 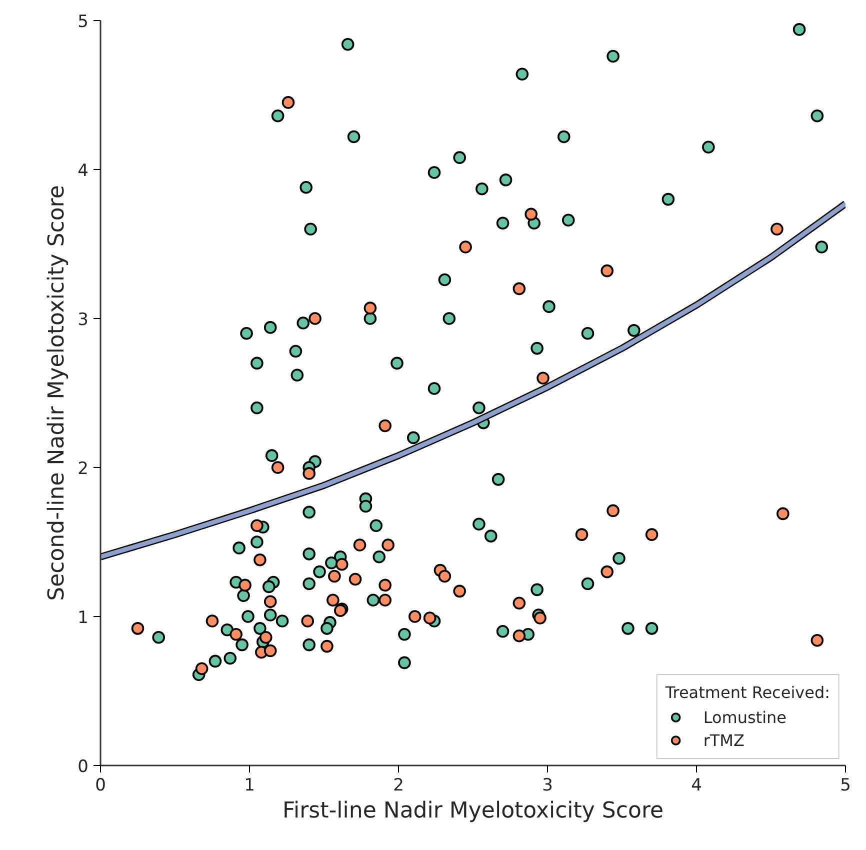 What do you see at coordinates (249, 786) in the screenshot?
I see `x-tick-label: 1` at bounding box center [249, 786].